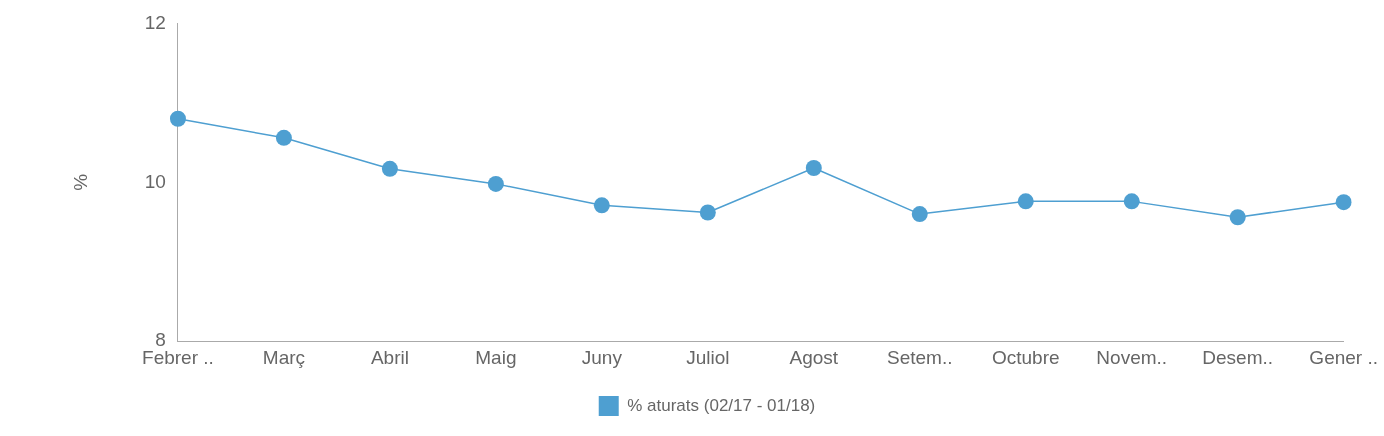  What do you see at coordinates (155, 22) in the screenshot?
I see `y-tick-label: 12` at bounding box center [155, 22].